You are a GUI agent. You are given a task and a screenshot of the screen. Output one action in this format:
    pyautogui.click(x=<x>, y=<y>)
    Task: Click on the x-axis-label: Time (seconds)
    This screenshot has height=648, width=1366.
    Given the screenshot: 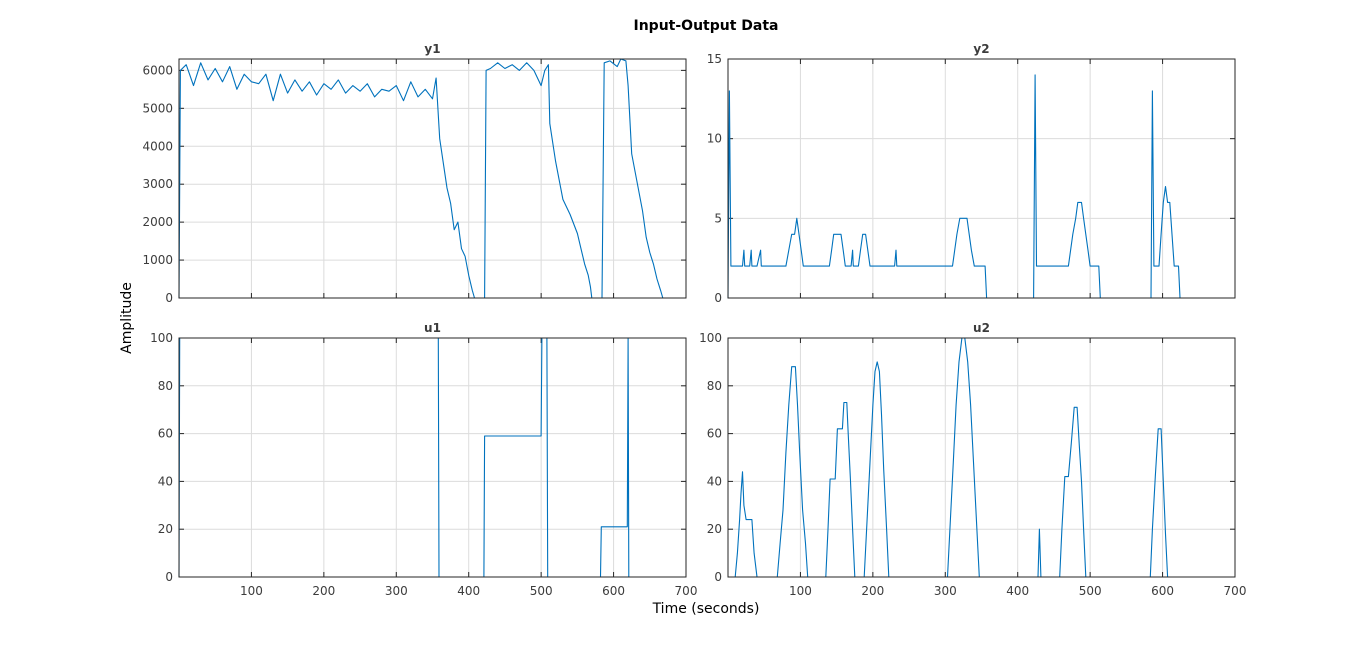 What is the action you would take?
    pyautogui.click(x=706, y=609)
    